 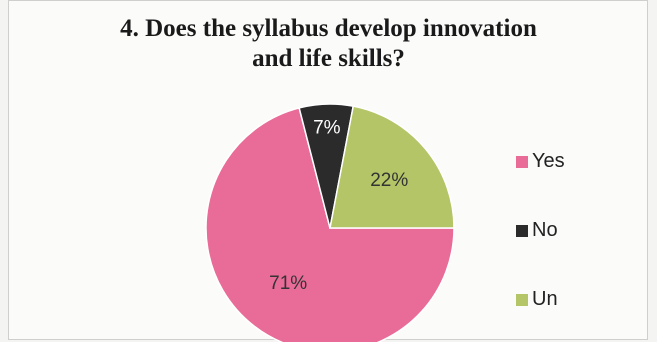 I want to click on chart-title-line-1: 4. Does the syllabus develop innovation, so click(x=328, y=28).